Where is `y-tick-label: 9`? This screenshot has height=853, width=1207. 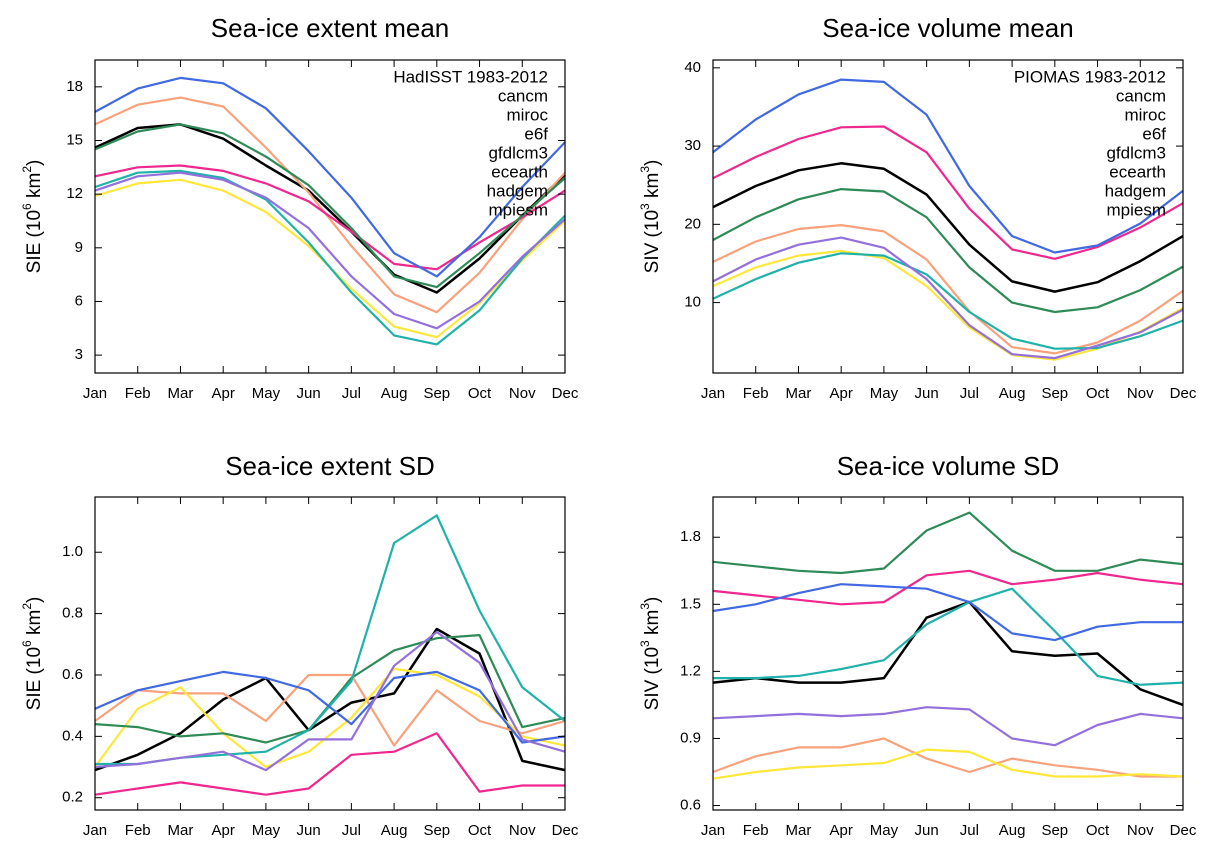
y-tick-label: 9 is located at coordinates (79, 247).